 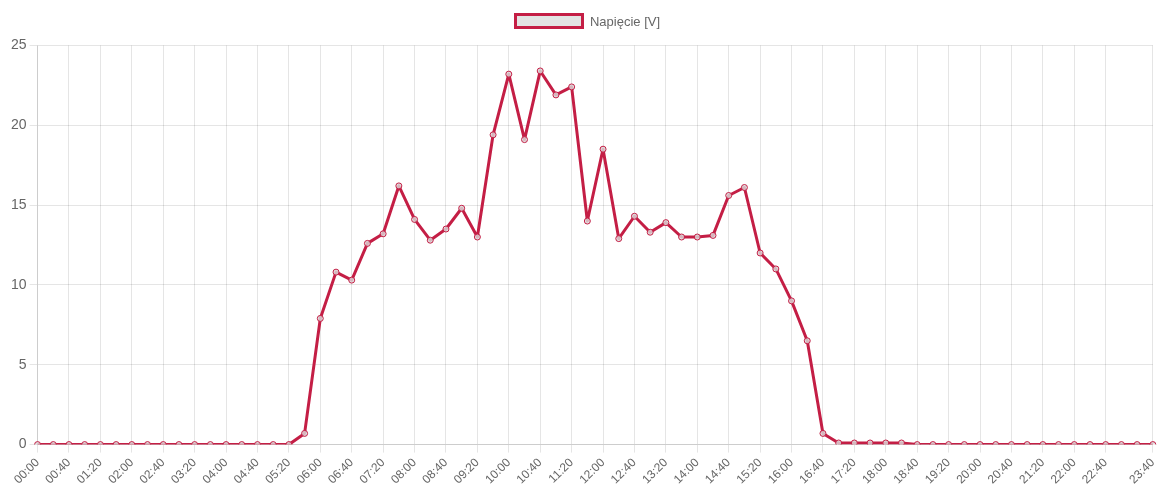 What do you see at coordinates (18, 44) in the screenshot?
I see `y-tick-label: 25` at bounding box center [18, 44].